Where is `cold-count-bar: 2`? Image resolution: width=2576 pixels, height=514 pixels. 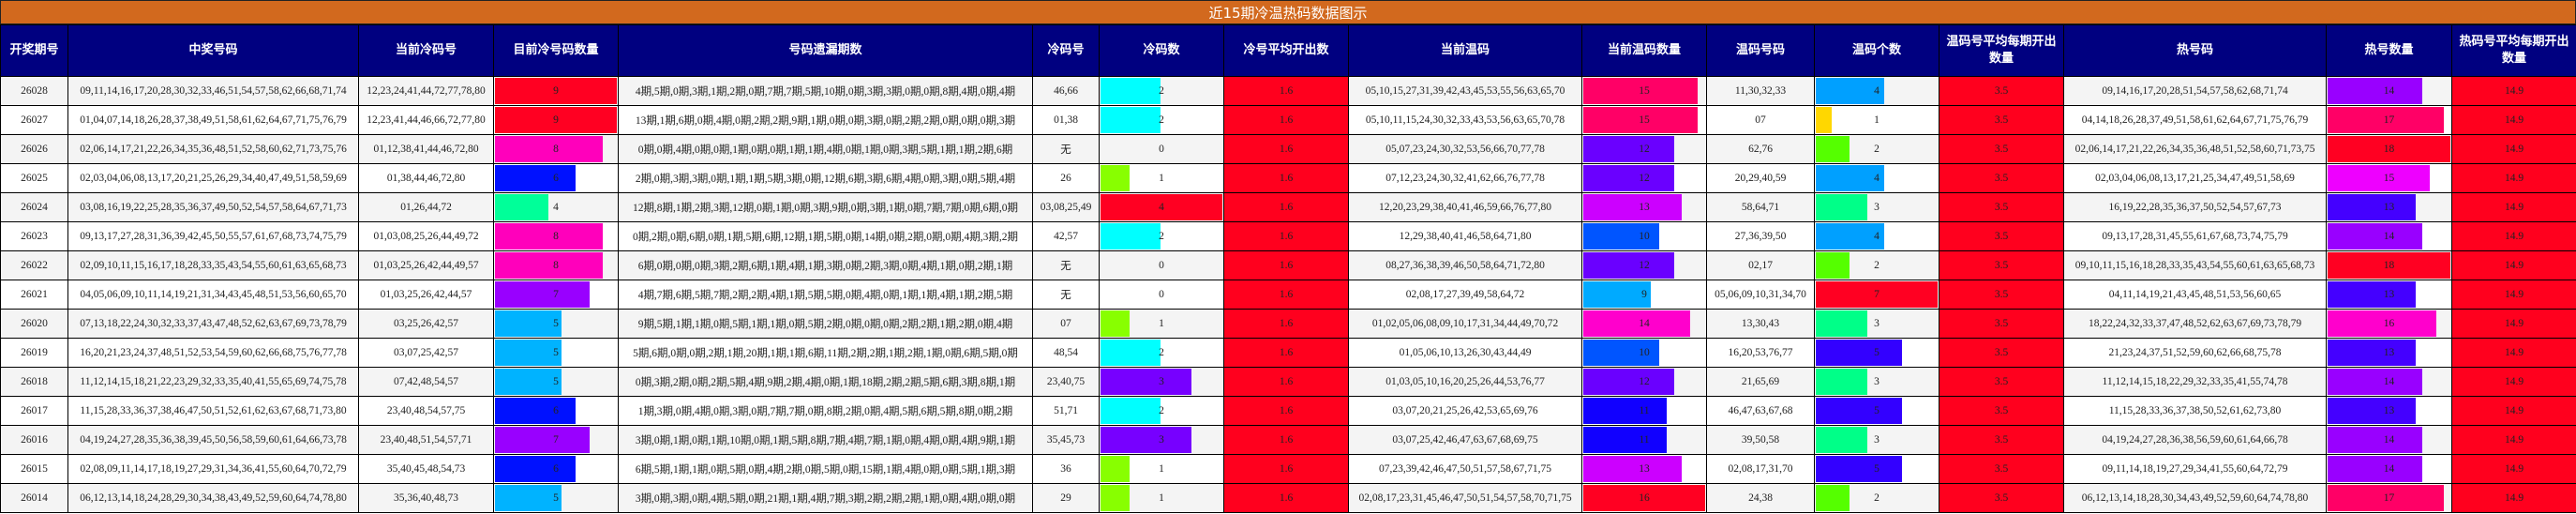 cold-count-bar: 2 is located at coordinates (1162, 120).